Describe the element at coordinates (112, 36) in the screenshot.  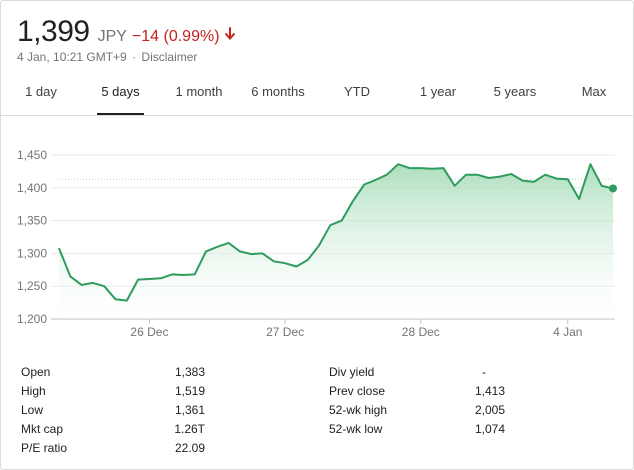
I see `currency-code: JPY` at that location.